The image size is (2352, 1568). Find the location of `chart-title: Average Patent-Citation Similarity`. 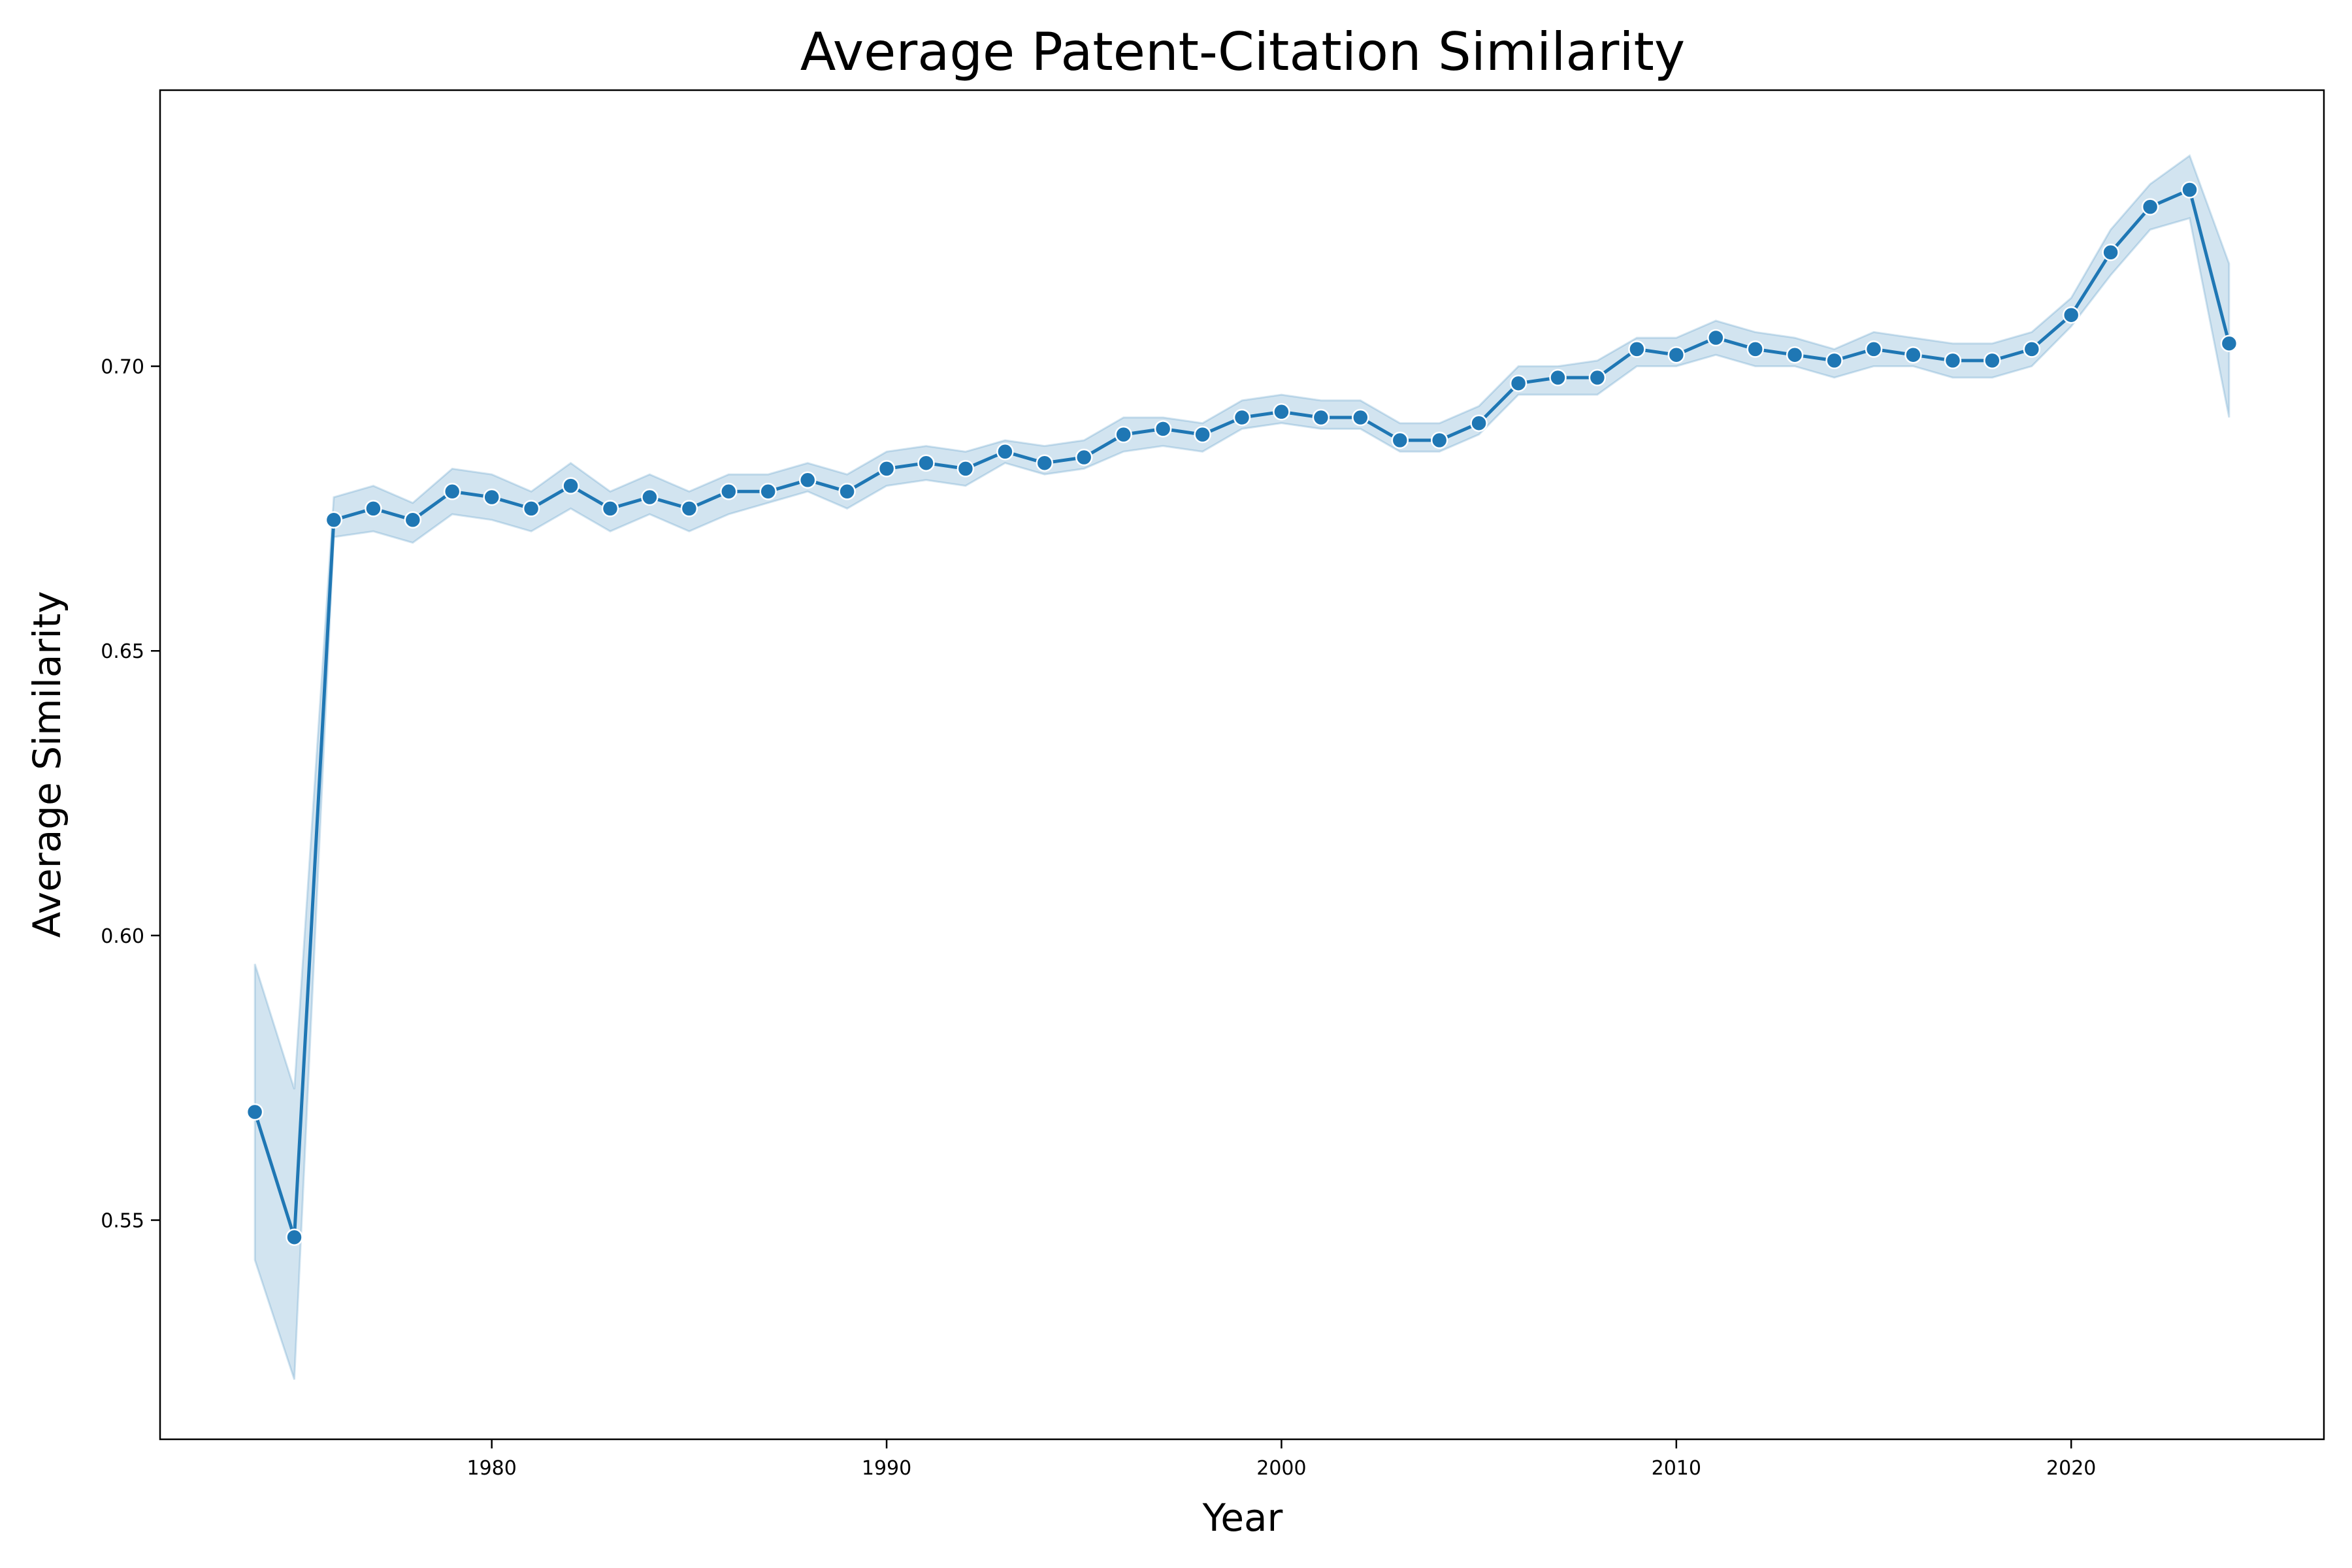

chart-title: Average Patent-Citation Similarity is located at coordinates (1243, 52).